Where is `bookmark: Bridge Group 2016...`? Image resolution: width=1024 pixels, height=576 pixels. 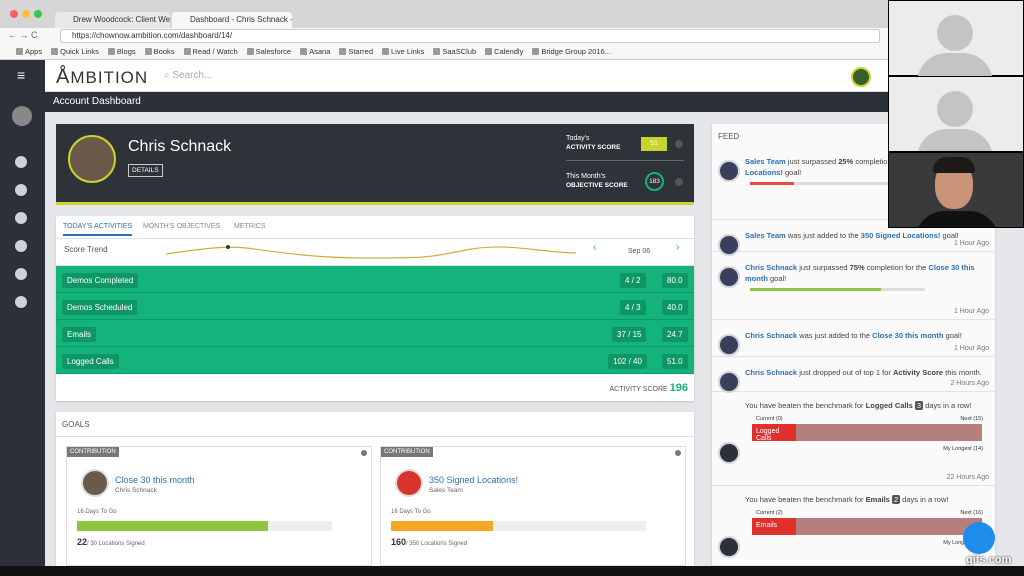
bookmark: Bridge Group 2016... is located at coordinates (571, 53).